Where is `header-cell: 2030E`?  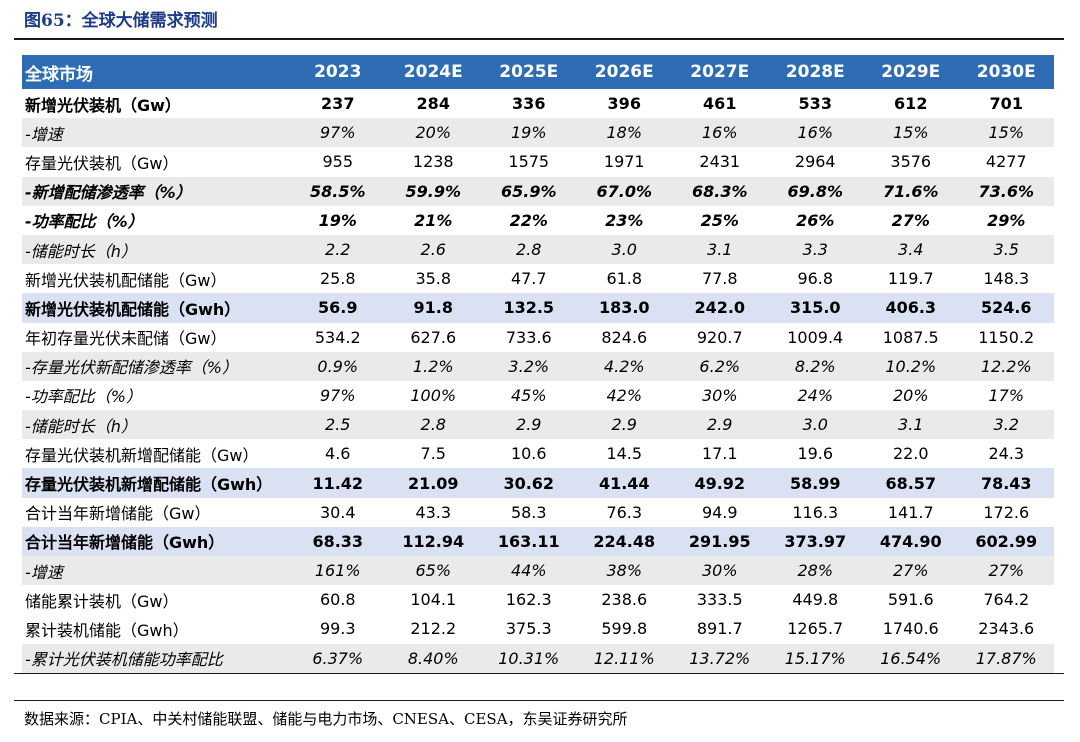
header-cell: 2030E is located at coordinates (1006, 72).